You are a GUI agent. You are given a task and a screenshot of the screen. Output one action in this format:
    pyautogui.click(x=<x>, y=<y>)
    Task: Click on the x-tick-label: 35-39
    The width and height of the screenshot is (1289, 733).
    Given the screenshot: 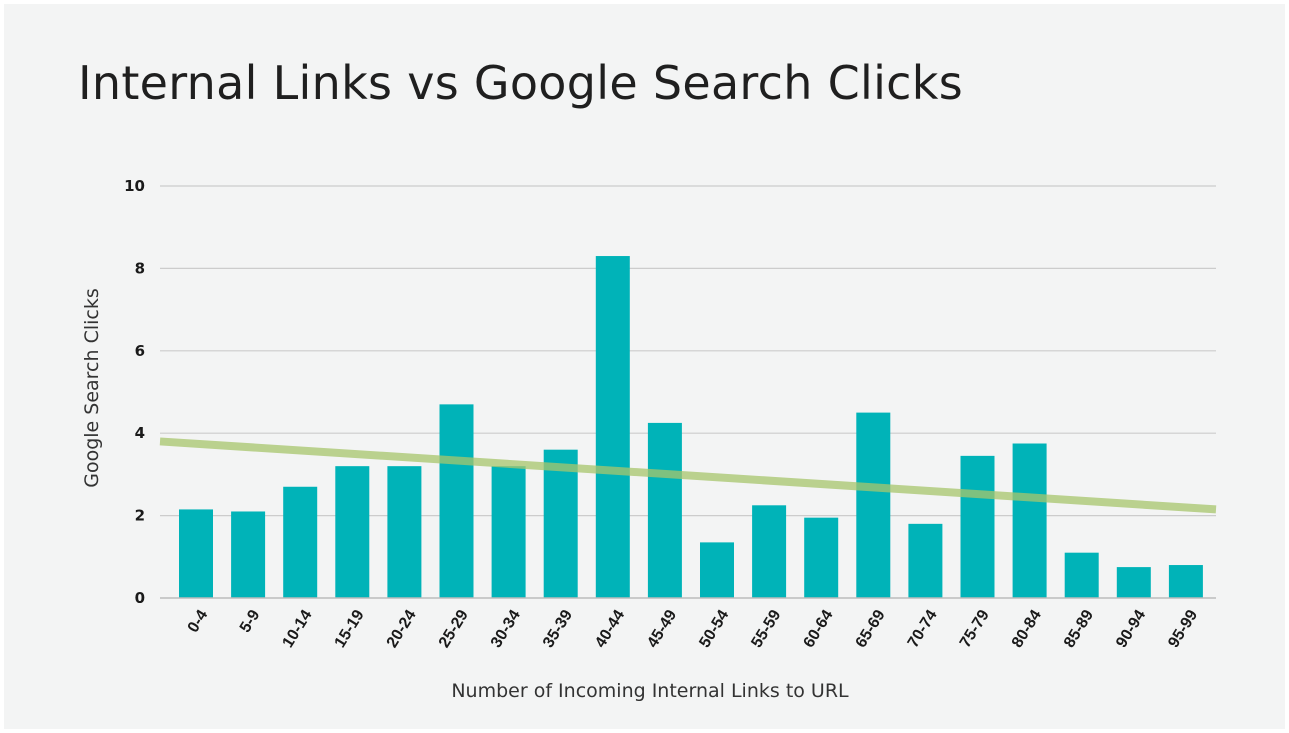 What is the action you would take?
    pyautogui.click(x=558, y=629)
    